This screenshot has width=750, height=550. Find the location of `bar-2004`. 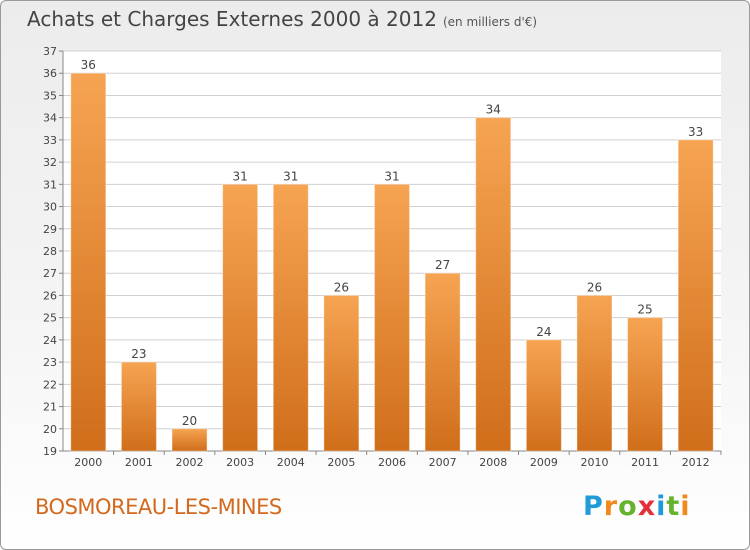

bar-2004 is located at coordinates (291, 318).